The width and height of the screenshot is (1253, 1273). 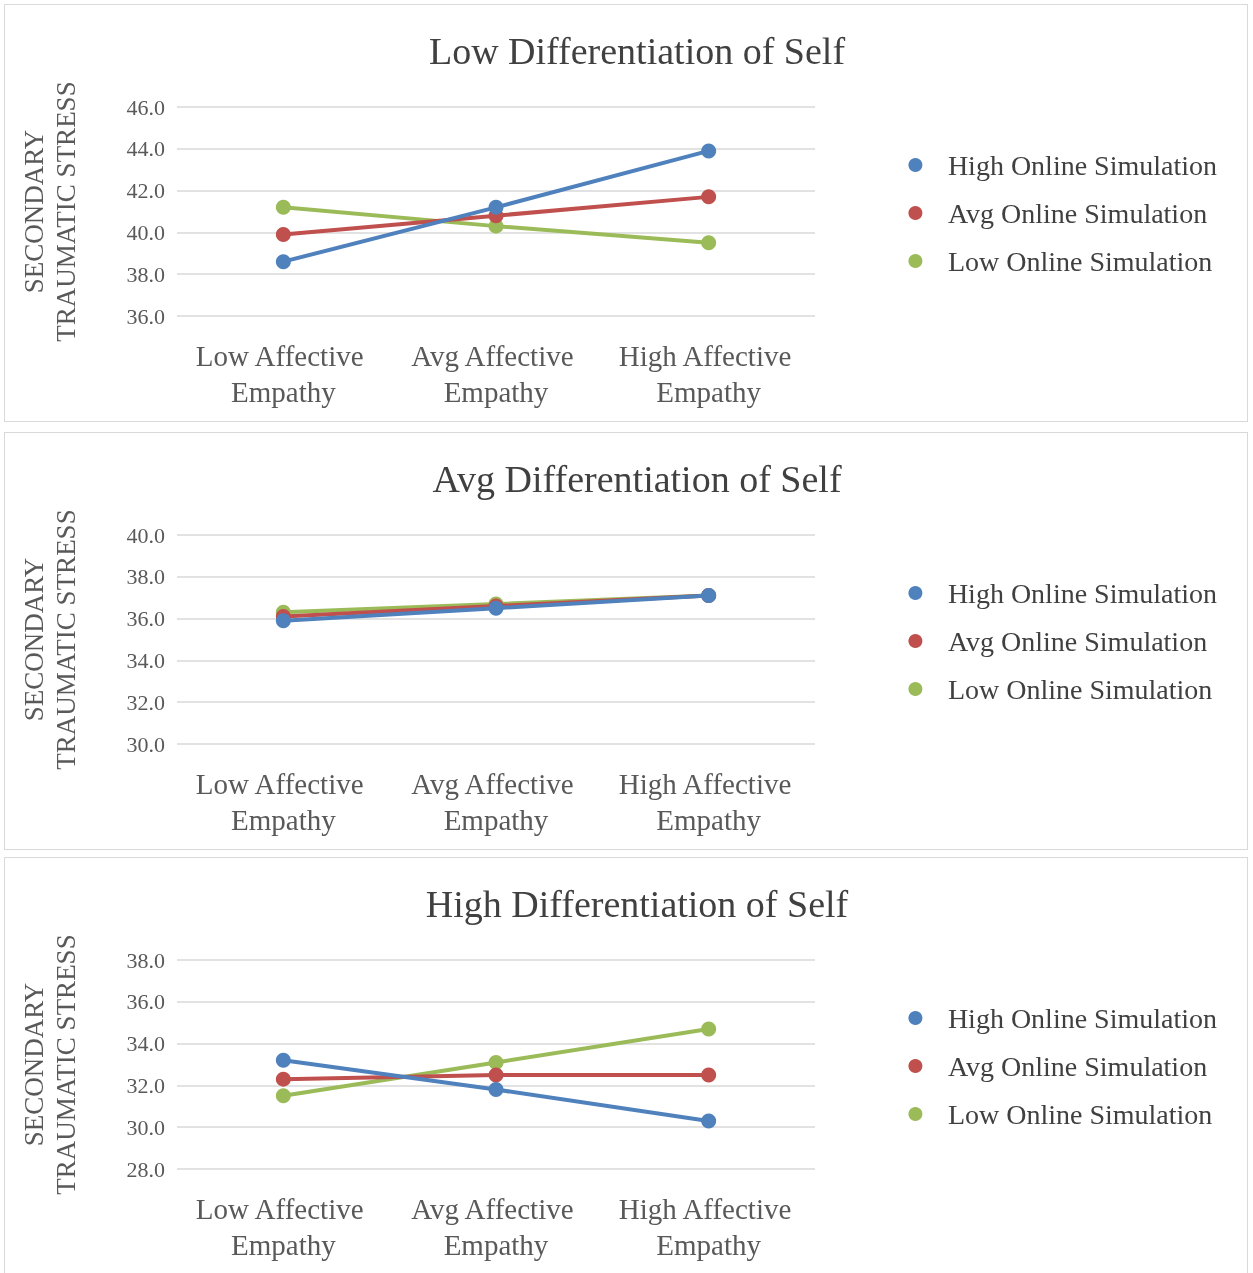 I want to click on y-tick-label: 46.0, so click(x=145, y=107).